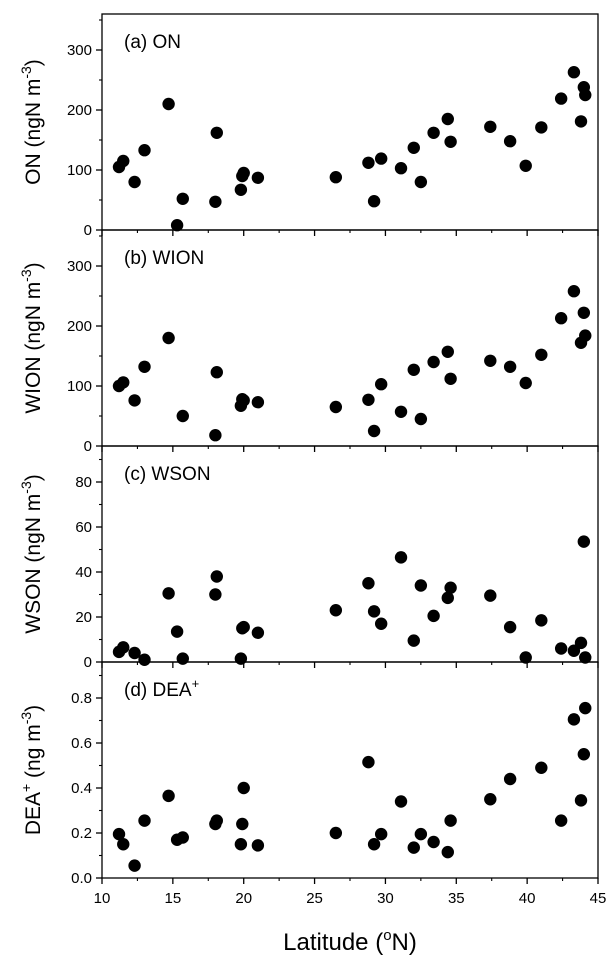 Image resolution: width=612 pixels, height=962 pixels. What do you see at coordinates (167, 474) in the screenshot?
I see `panel-label: (c) WSON` at bounding box center [167, 474].